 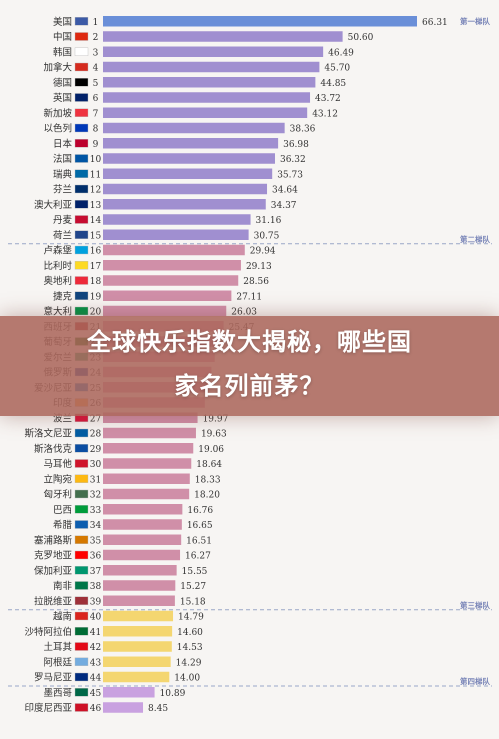 What do you see at coordinates (95, 175) in the screenshot?
I see `rank-label: 11` at bounding box center [95, 175].